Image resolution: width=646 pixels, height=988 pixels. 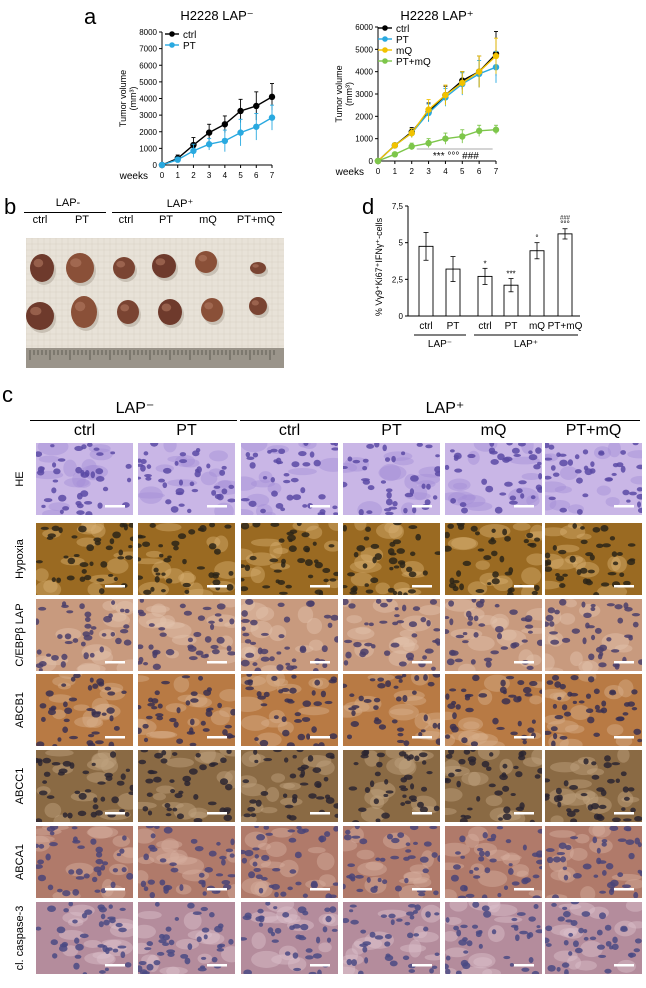 I want to click on photo-label-3: PT, so click(x=166, y=220).